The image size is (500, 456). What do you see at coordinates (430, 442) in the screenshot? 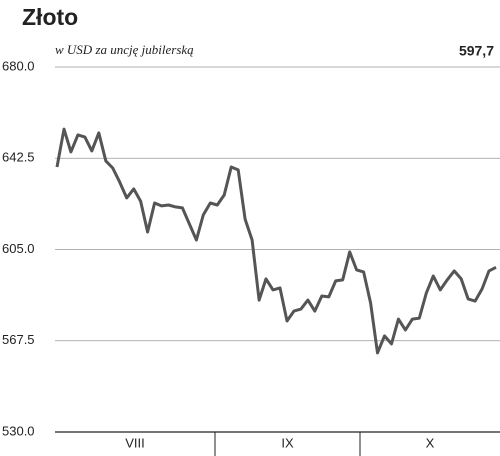
I see `x-tick-label: X` at bounding box center [430, 442].